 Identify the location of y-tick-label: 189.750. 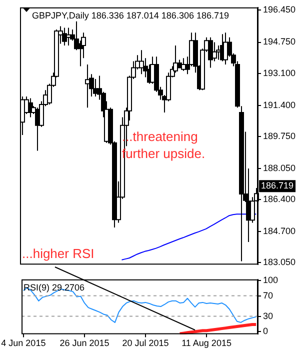
(279, 135).